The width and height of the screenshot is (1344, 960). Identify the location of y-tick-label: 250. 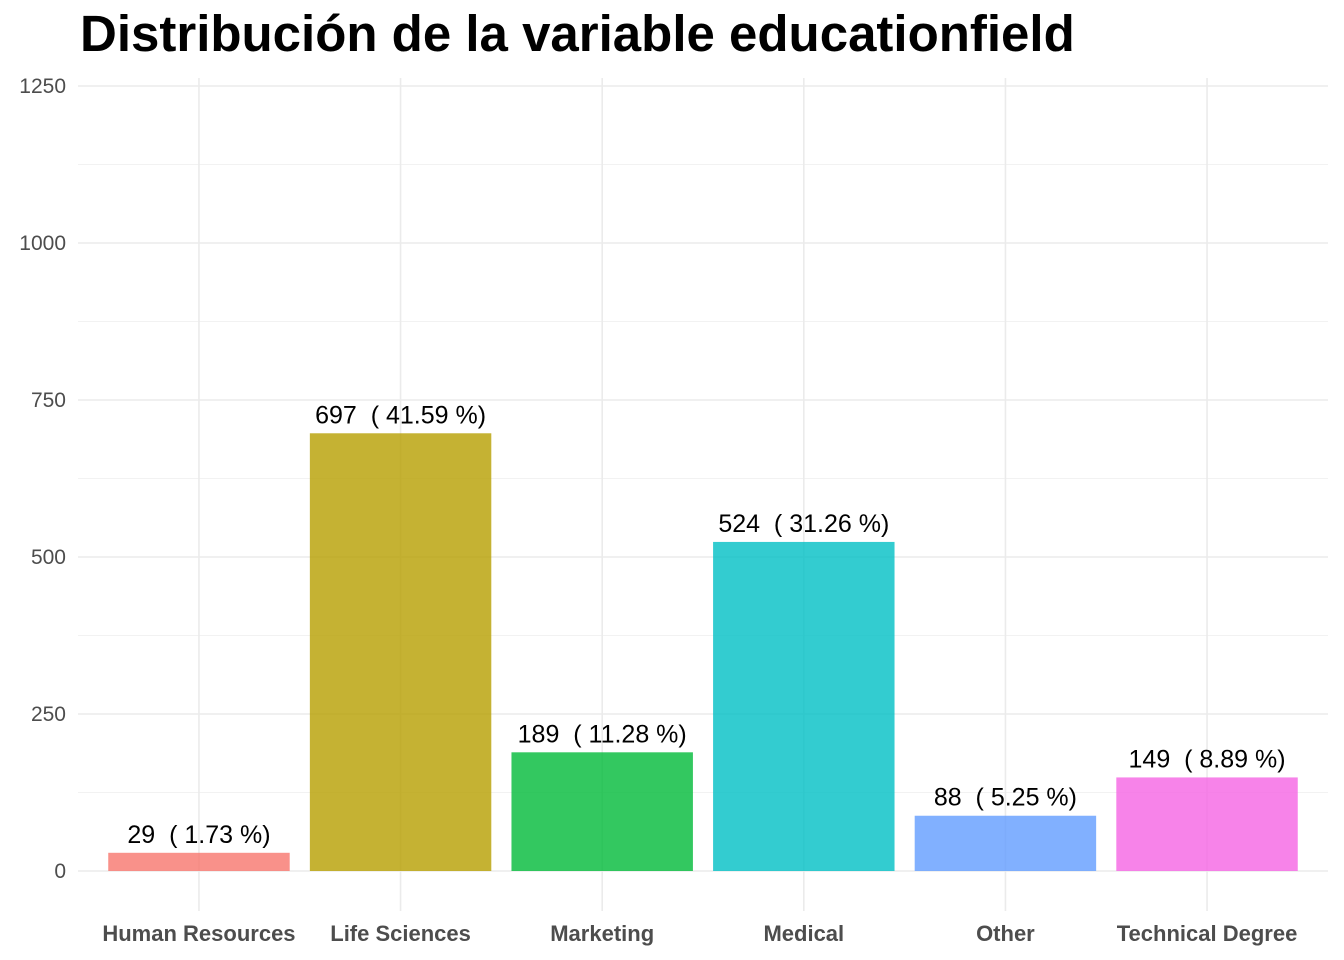
(48, 714).